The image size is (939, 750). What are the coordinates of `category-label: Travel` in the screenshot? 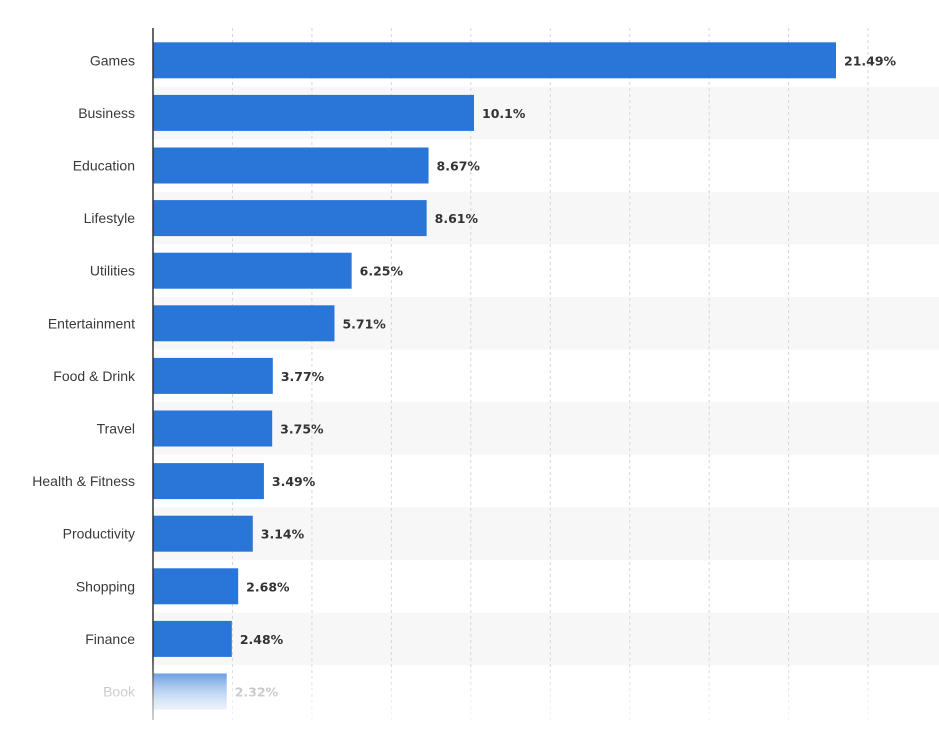 It's located at (116, 429).